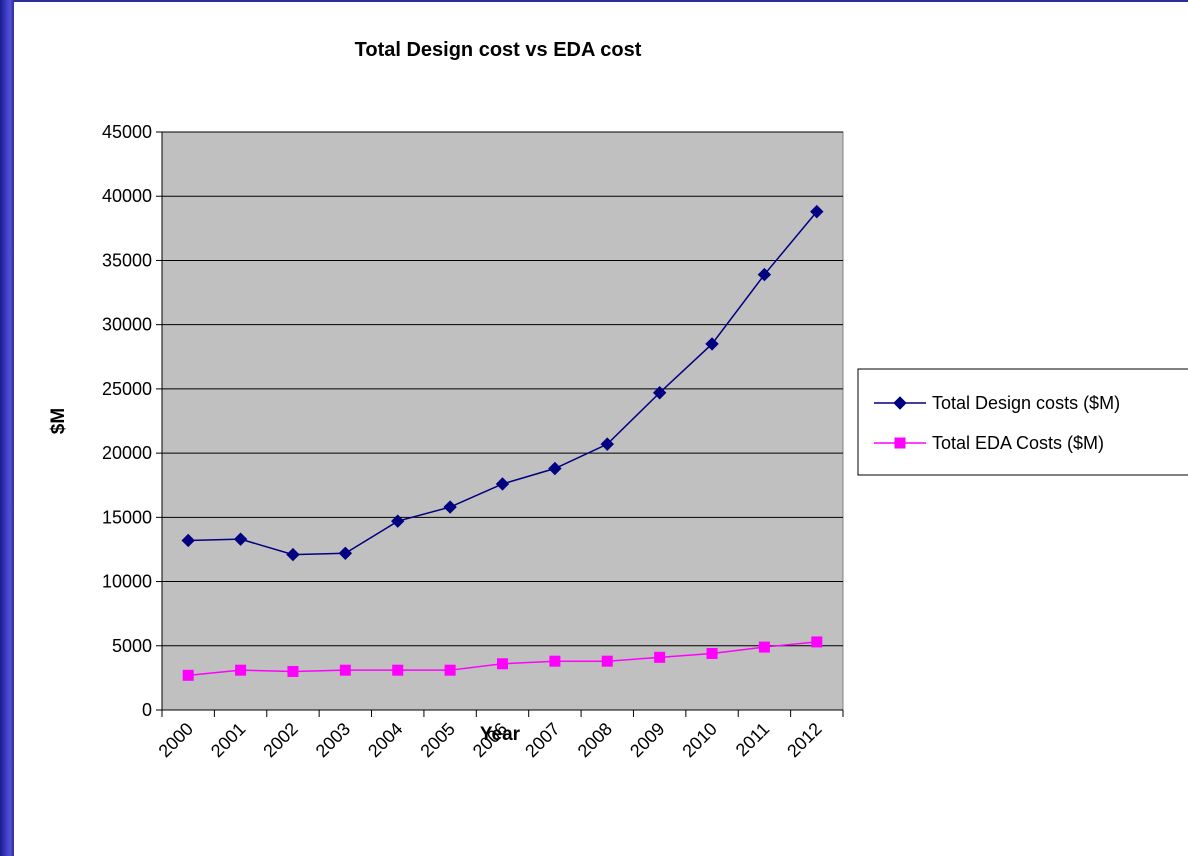 The image size is (1188, 856). I want to click on x-tick-label: 2004, so click(385, 740).